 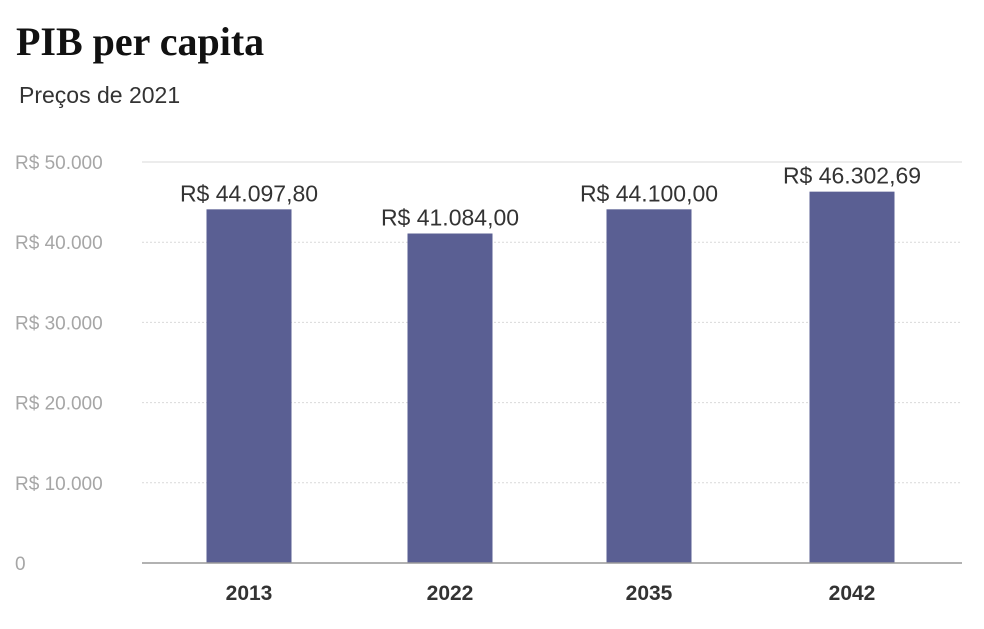 What do you see at coordinates (649, 386) in the screenshot?
I see `bar-2035` at bounding box center [649, 386].